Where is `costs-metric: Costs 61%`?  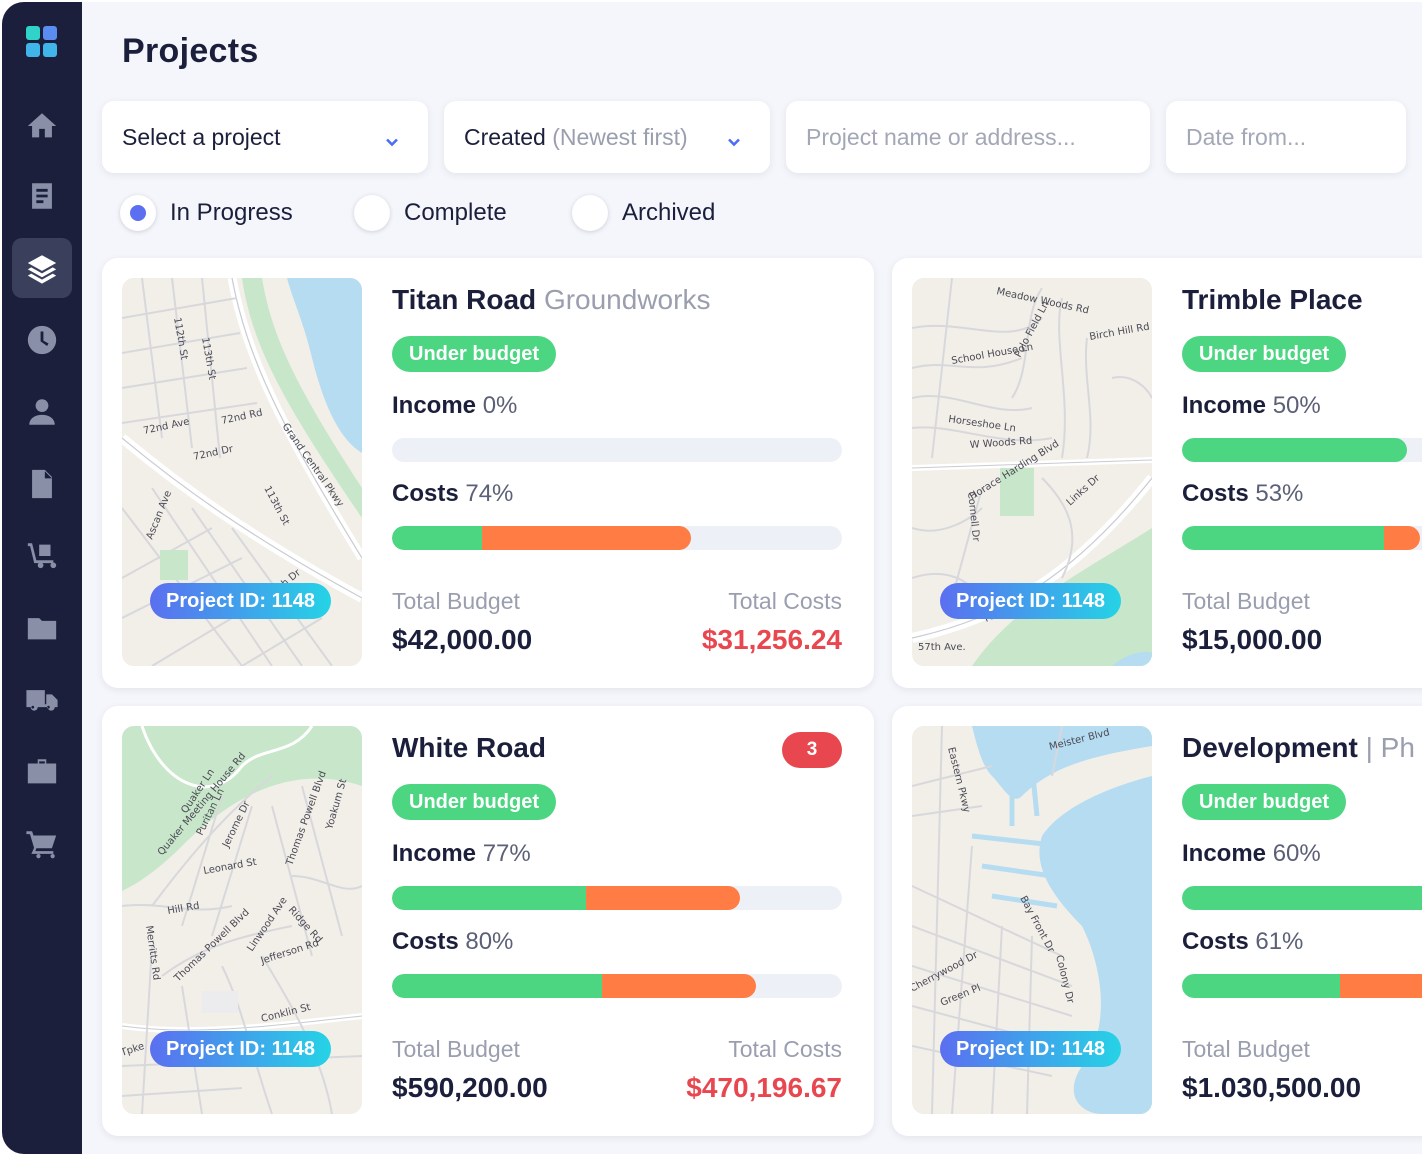
costs-metric: Costs 61% is located at coordinates (1242, 942).